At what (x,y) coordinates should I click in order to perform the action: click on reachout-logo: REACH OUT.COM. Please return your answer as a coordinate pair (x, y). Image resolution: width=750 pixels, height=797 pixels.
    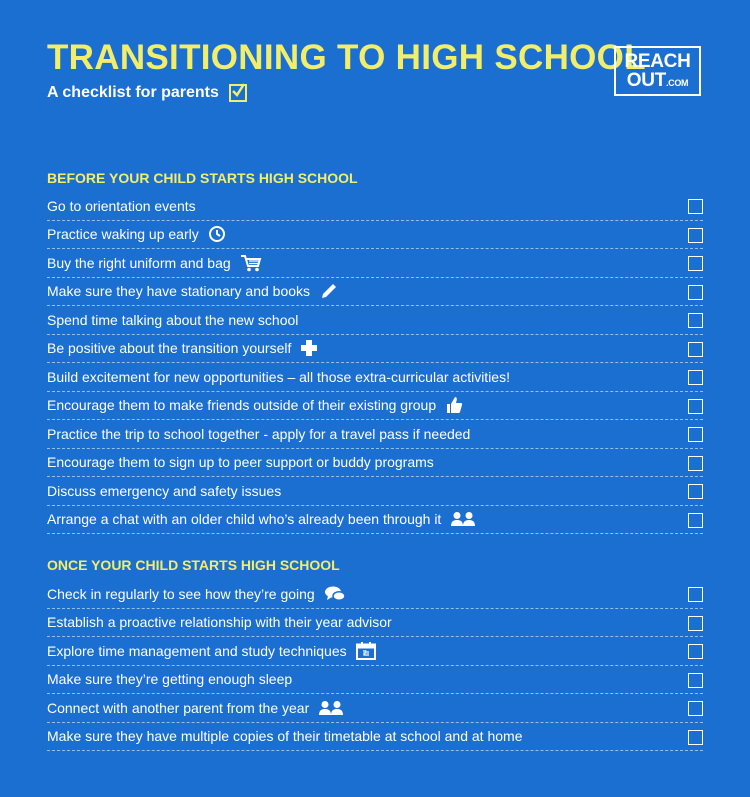
    Looking at the image, I should click on (657, 71).